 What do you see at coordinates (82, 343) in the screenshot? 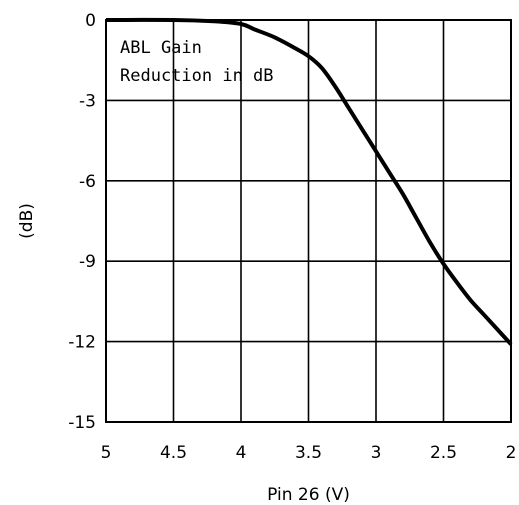
I see `y-tick-label: -12` at bounding box center [82, 343].